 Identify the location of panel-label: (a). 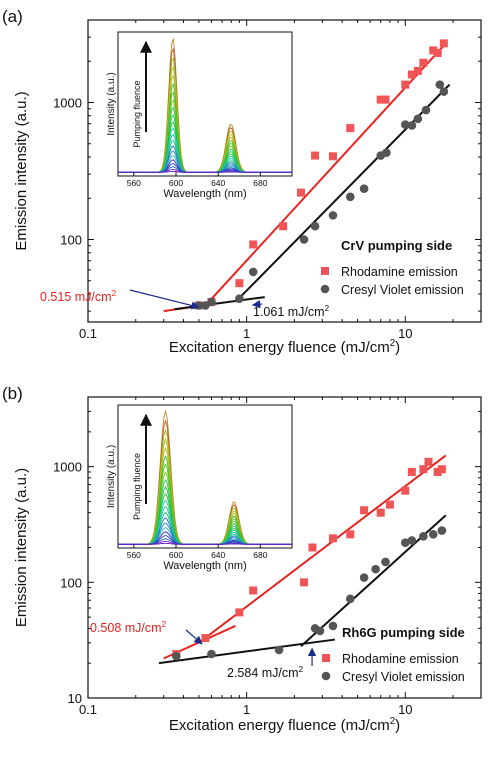
(12, 16).